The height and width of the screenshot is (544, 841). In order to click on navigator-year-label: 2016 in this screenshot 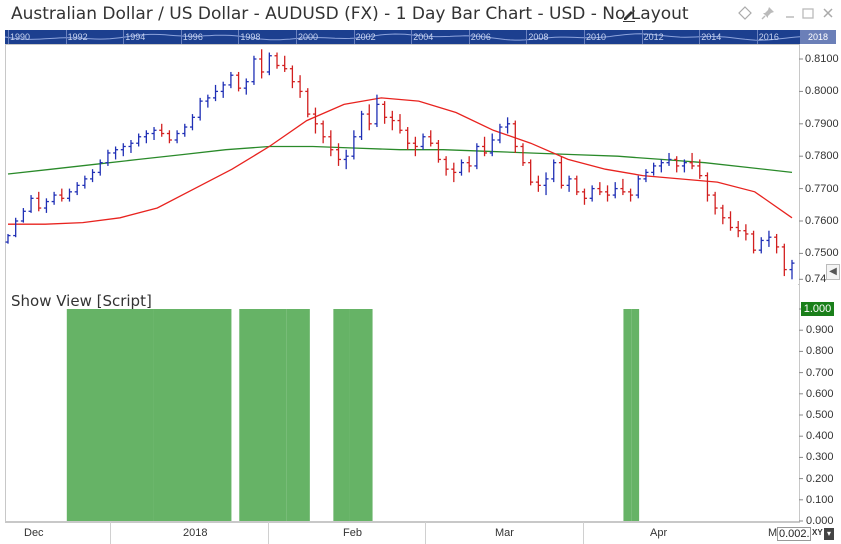, I will do `click(768, 37)`.